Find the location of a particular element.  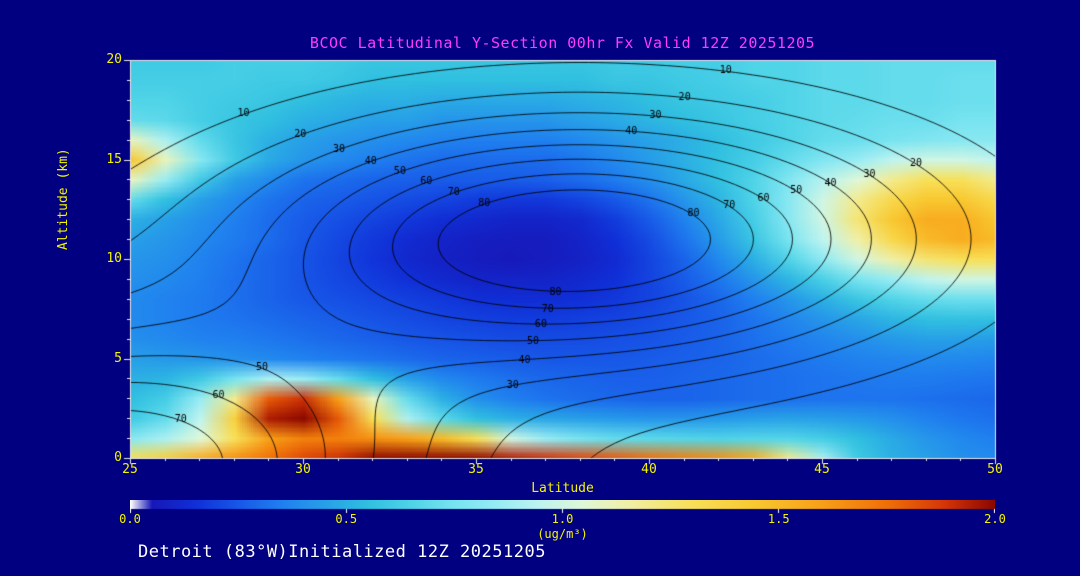

x-tick-label: 30 is located at coordinates (303, 469).